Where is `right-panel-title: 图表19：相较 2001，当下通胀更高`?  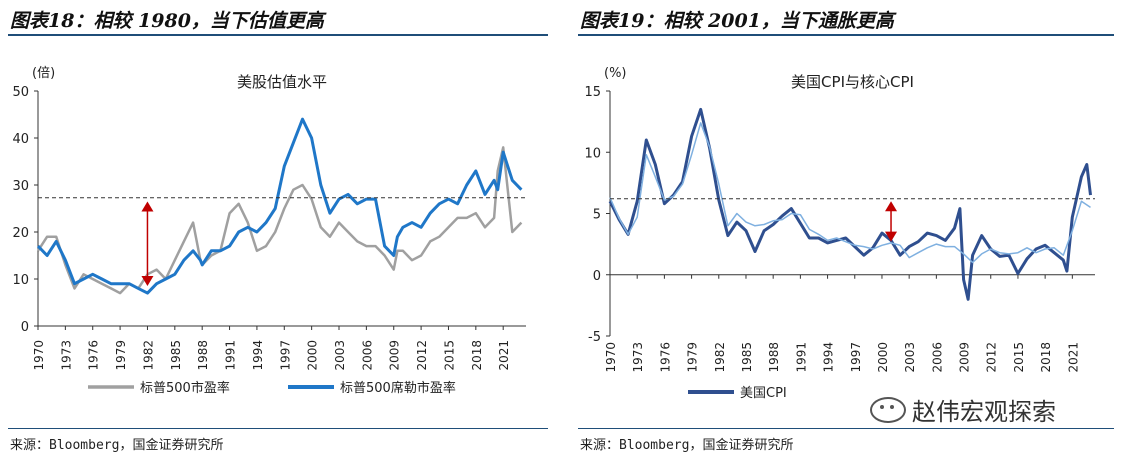 right-panel-title: 图表19：相较 2001，当下通胀更高 is located at coordinates (737, 21).